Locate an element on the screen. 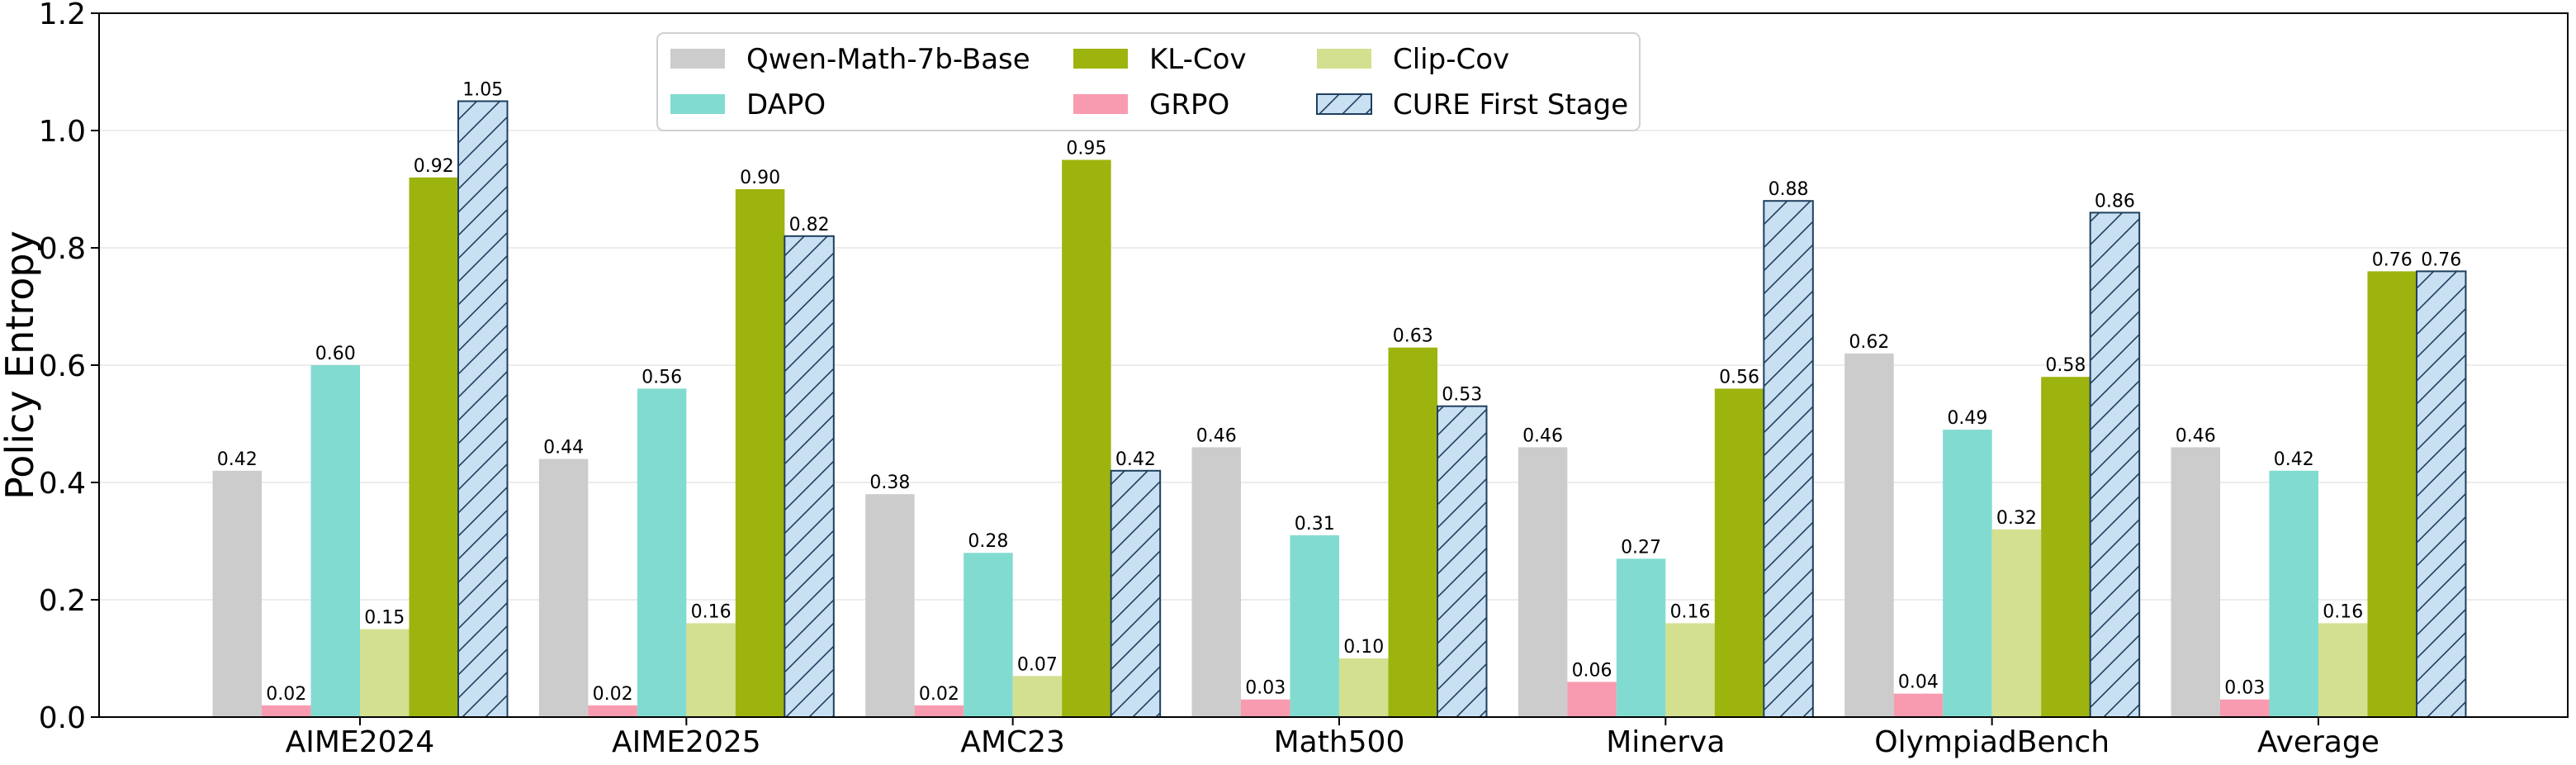  bar-value-label: 0.63 is located at coordinates (1413, 336).